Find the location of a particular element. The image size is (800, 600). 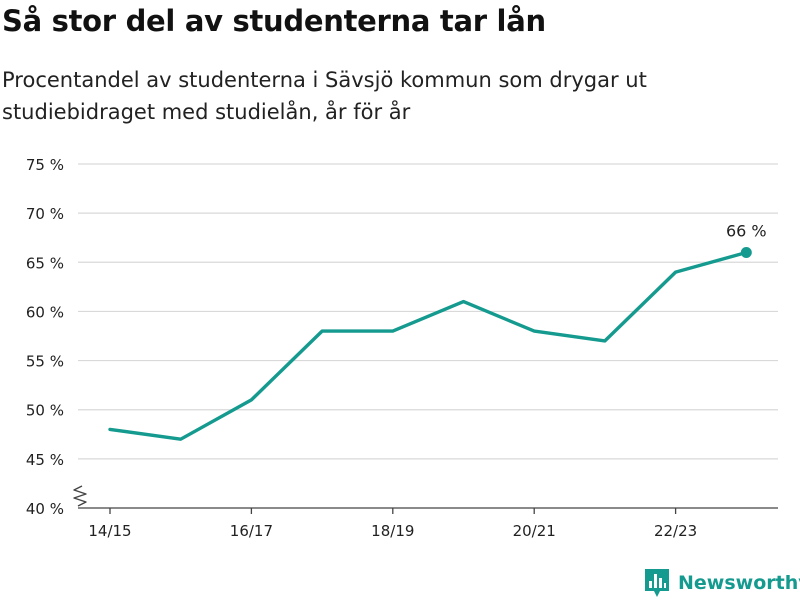

y-tick-label: 70 % is located at coordinates (45, 214).